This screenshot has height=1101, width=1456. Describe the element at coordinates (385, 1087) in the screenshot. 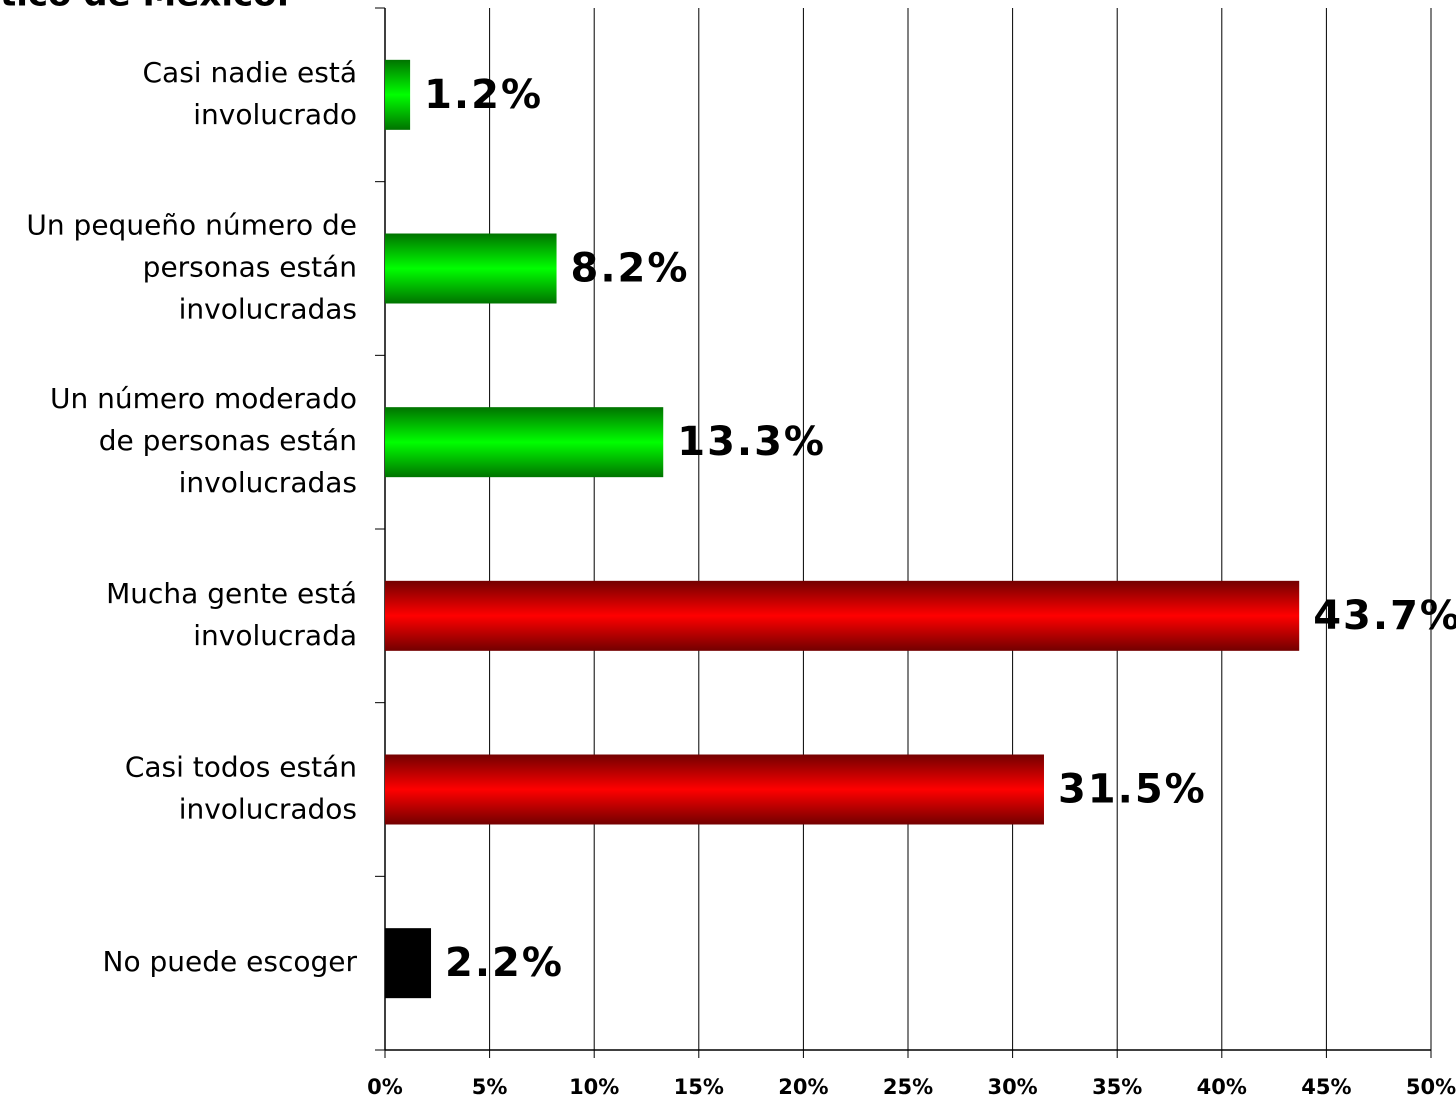

I see `x-tick-label: 0%` at that location.